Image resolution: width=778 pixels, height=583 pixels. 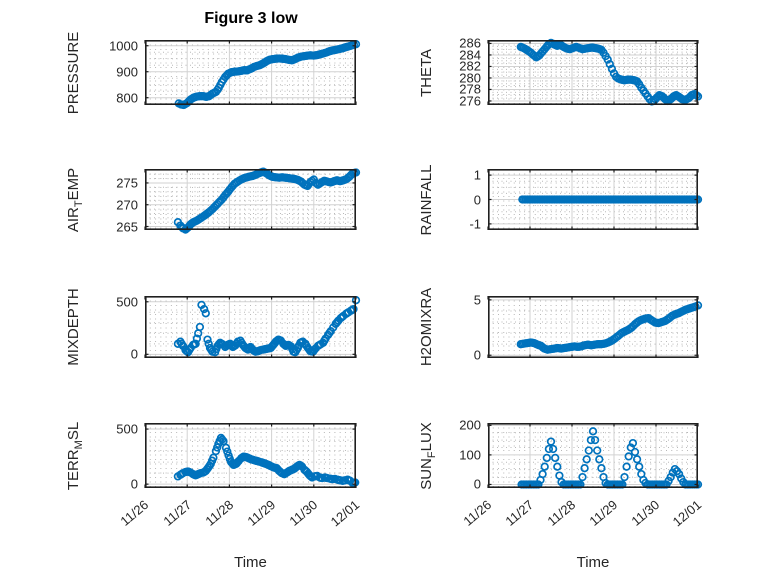 I want to click on x-tick-label: 11/26, so click(x=134, y=513).